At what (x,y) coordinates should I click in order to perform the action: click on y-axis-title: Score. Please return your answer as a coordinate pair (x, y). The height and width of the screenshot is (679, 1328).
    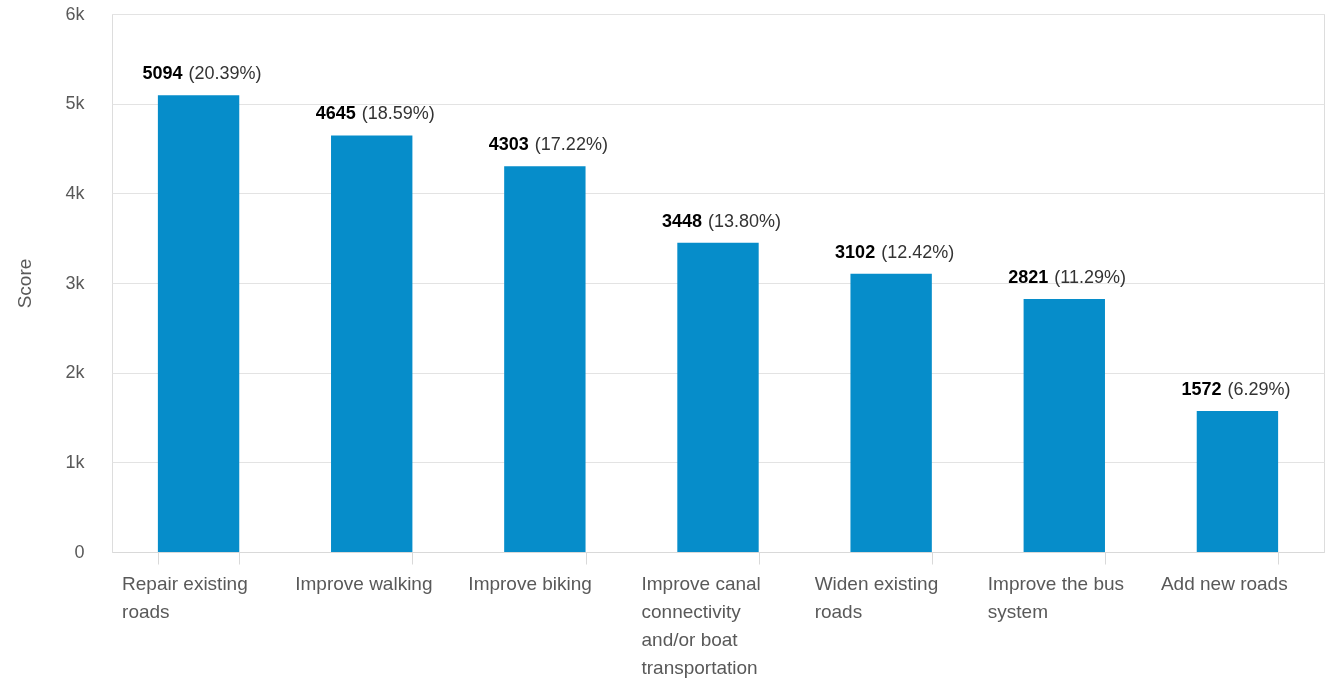
    Looking at the image, I should click on (25, 283).